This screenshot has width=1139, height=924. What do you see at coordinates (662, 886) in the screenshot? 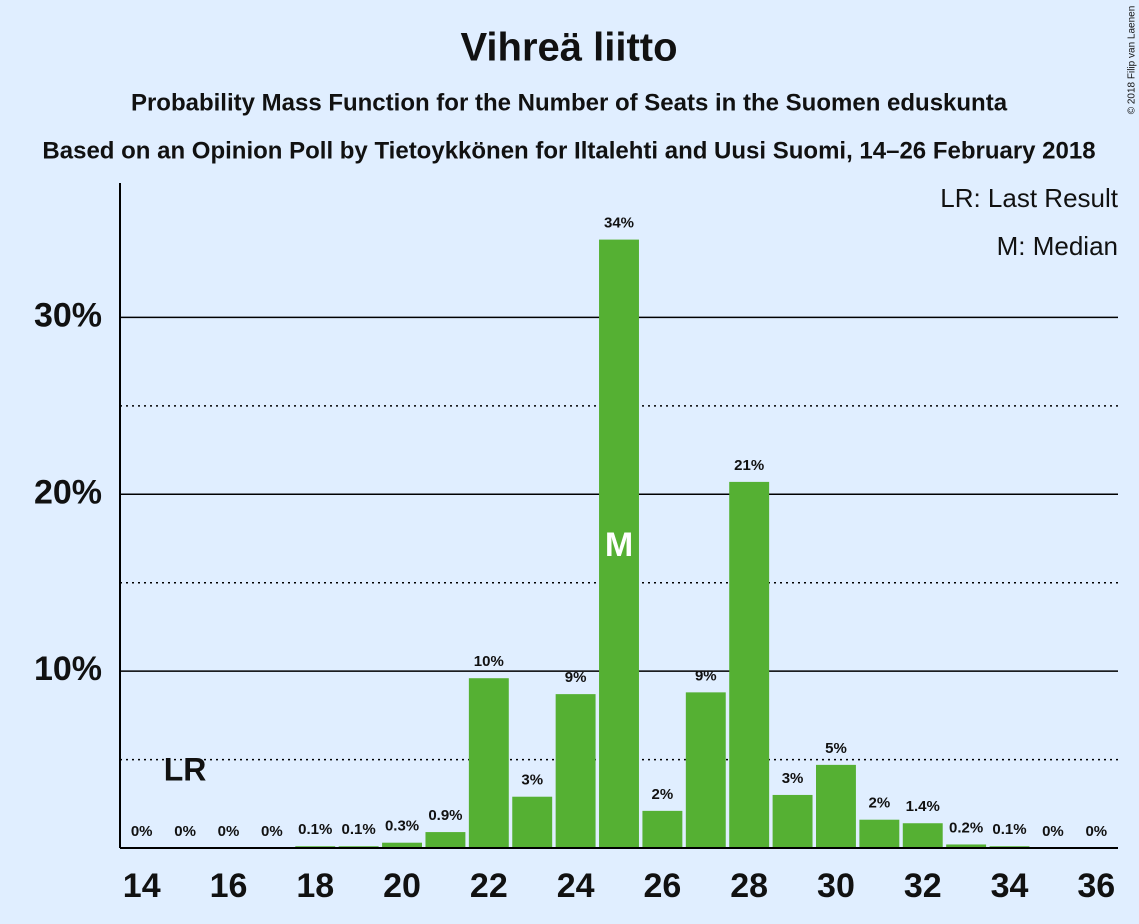
I see `x-tick-label: 26` at bounding box center [662, 886].